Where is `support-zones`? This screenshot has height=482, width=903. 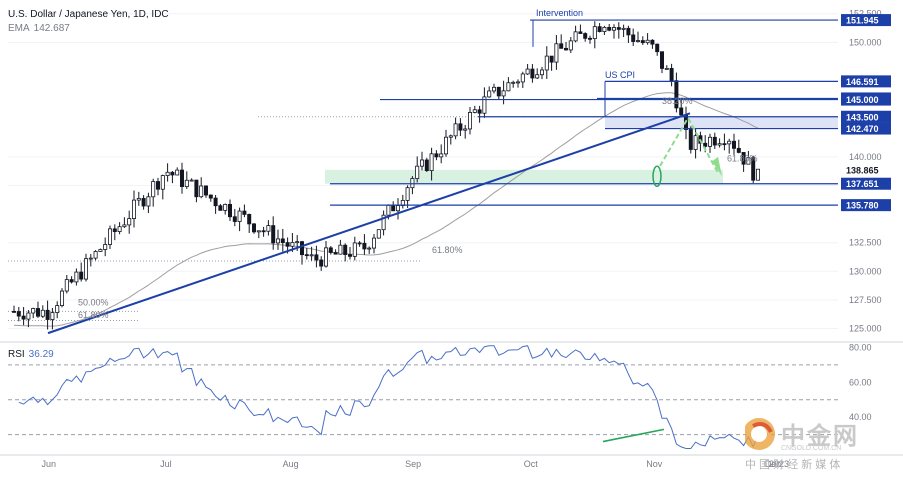
support-zones is located at coordinates (581, 150).